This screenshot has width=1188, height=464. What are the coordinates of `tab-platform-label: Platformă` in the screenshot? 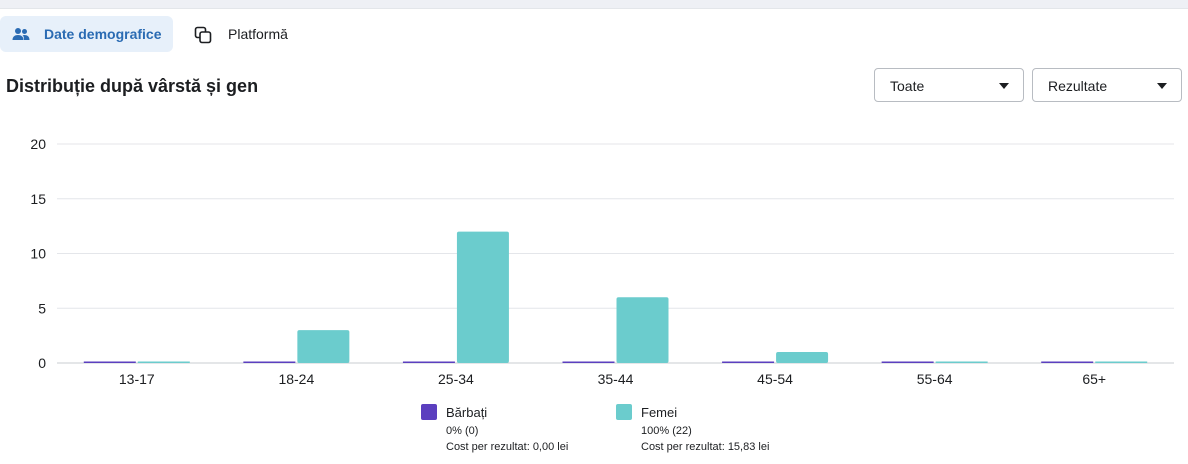 It's located at (258, 34).